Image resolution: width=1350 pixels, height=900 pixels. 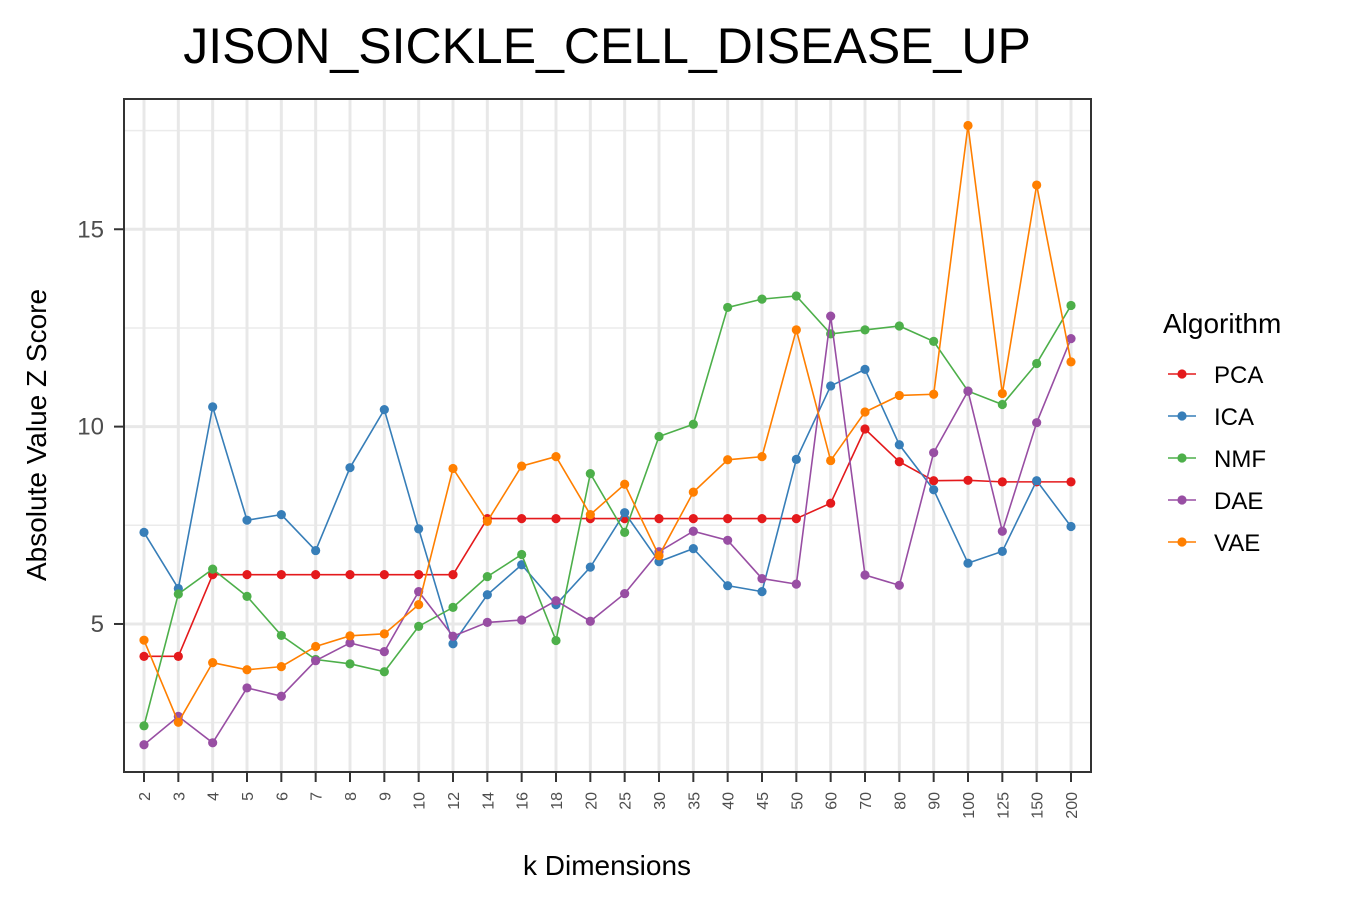 What do you see at coordinates (214, 796) in the screenshot?
I see `x-tick-label: 4` at bounding box center [214, 796].